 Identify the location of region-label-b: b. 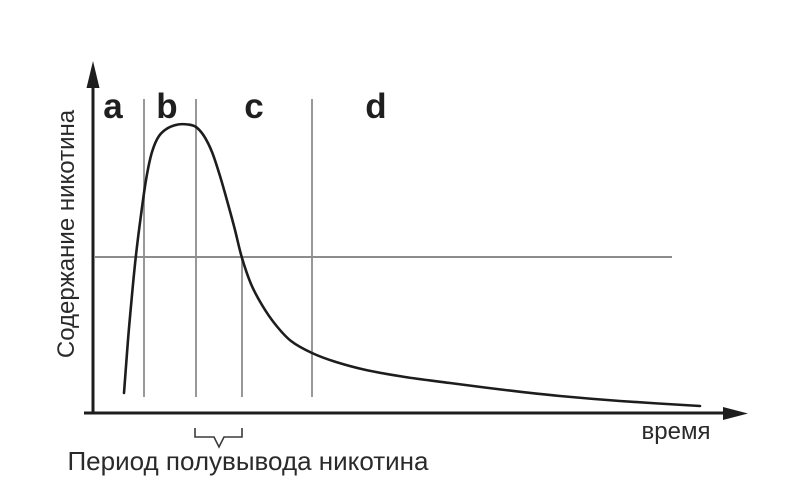
(166, 106).